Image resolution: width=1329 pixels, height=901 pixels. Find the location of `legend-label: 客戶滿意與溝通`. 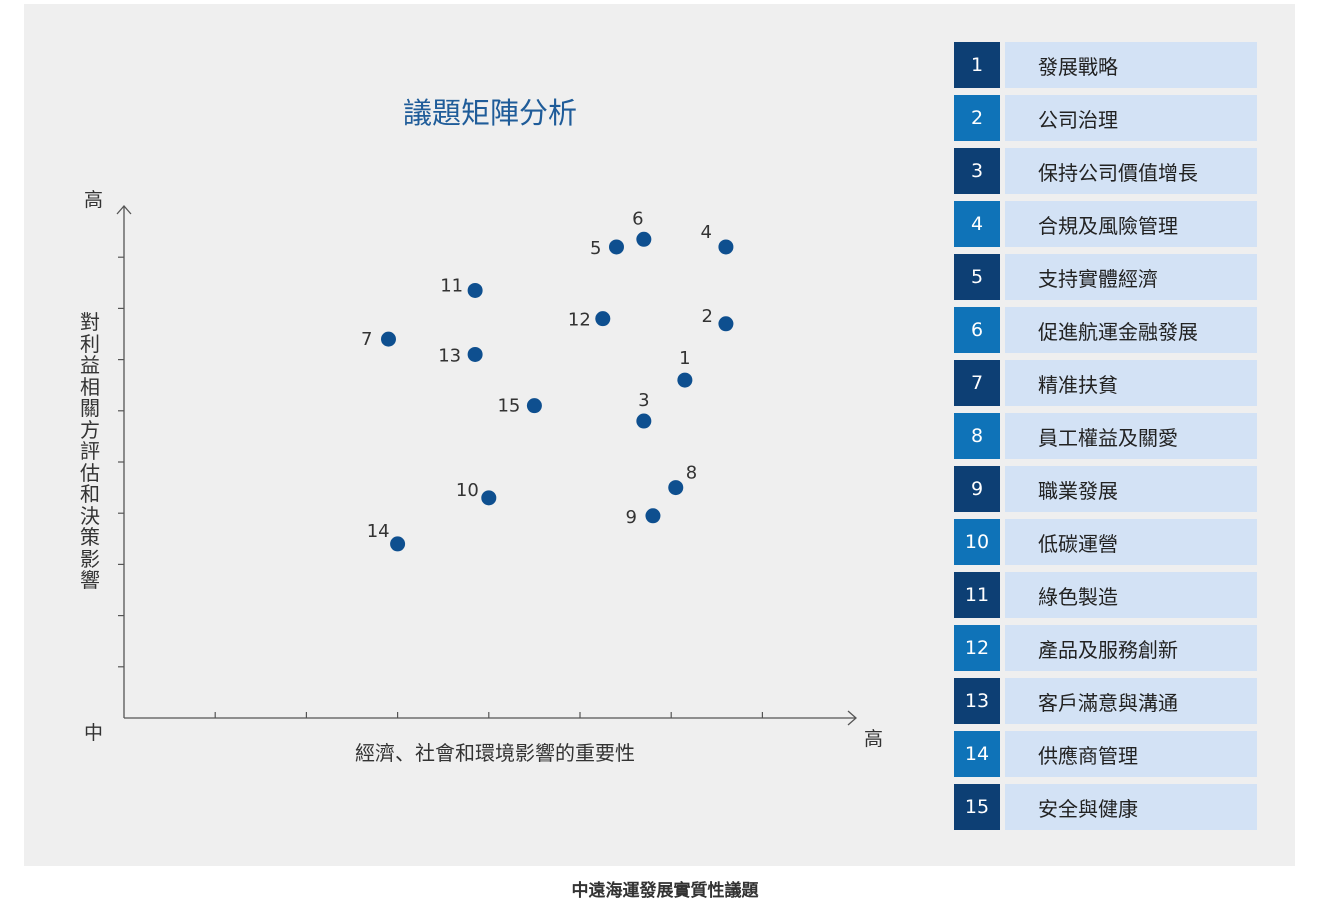

legend-label: 客戶滿意與溝通 is located at coordinates (1131, 701).